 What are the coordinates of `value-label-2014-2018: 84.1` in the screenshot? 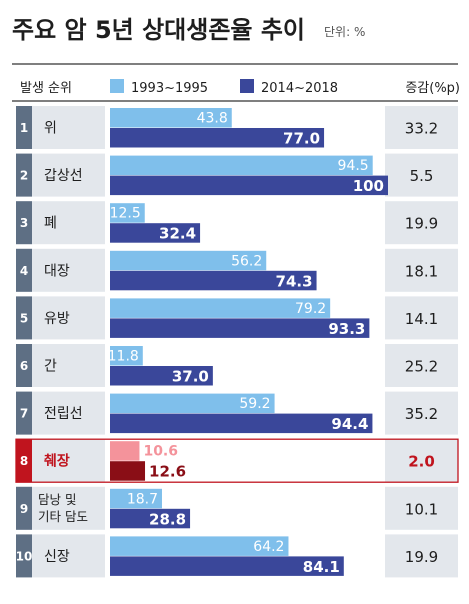 It's located at (321, 567).